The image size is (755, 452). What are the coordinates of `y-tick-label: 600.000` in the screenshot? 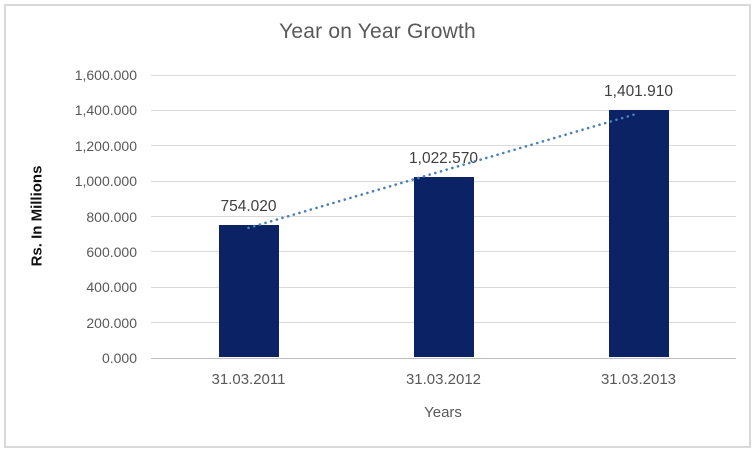 It's located at (111, 251).